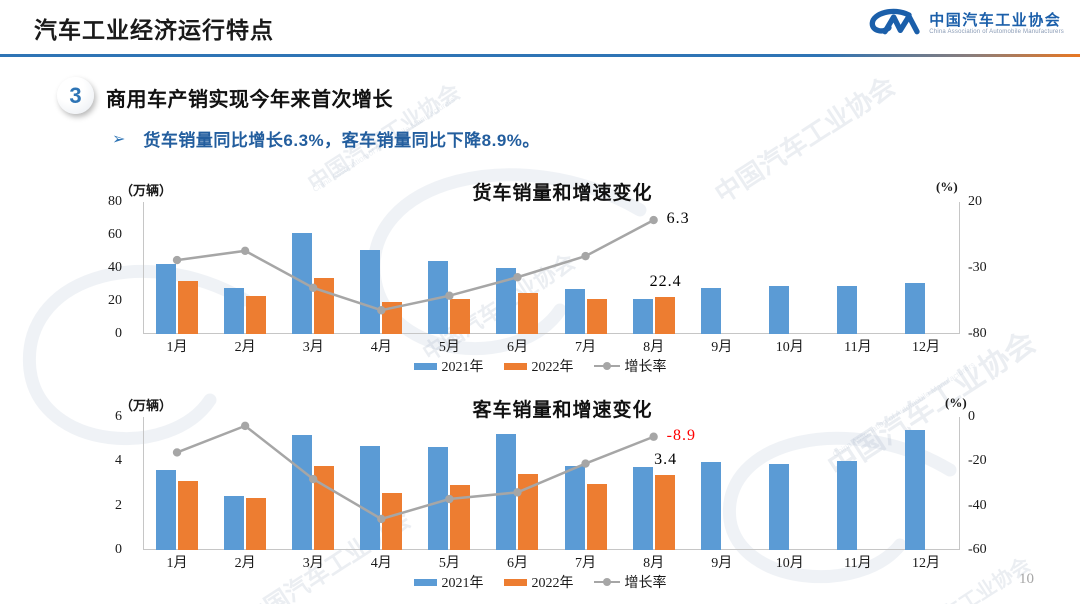  I want to click on bar-2022年-2月, so click(256, 523).